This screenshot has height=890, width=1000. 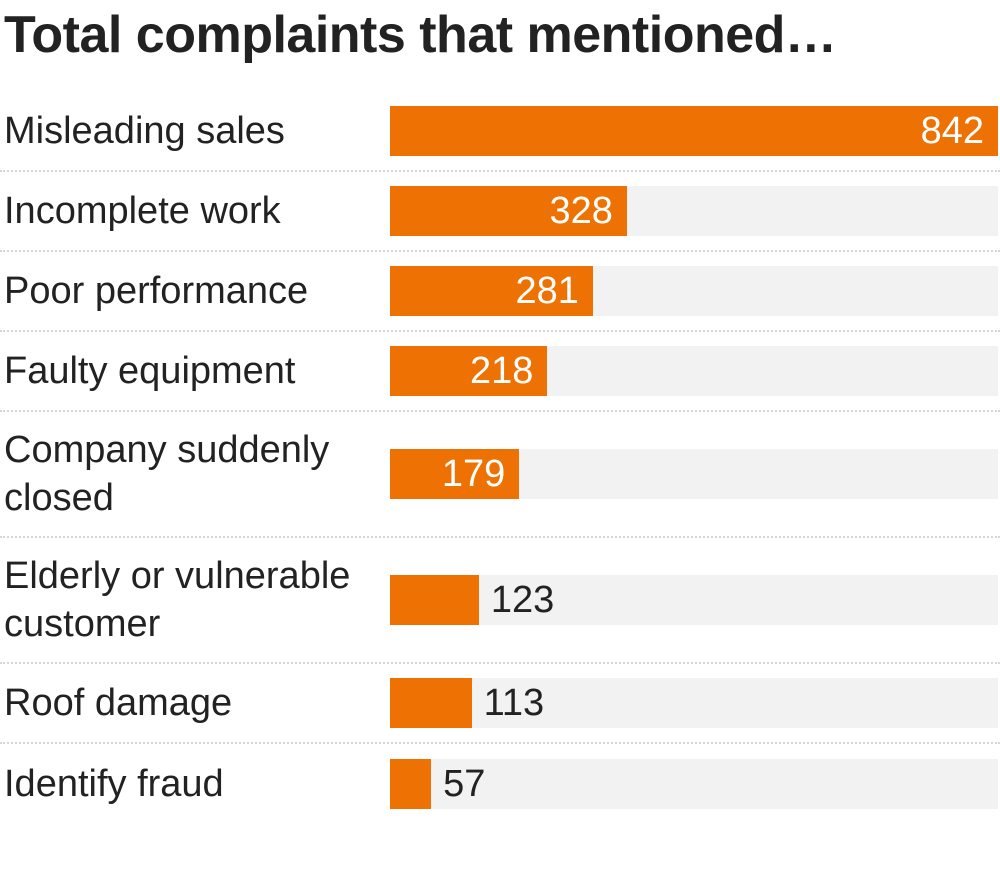 What do you see at coordinates (952, 131) in the screenshot?
I see `value-label: 842` at bounding box center [952, 131].